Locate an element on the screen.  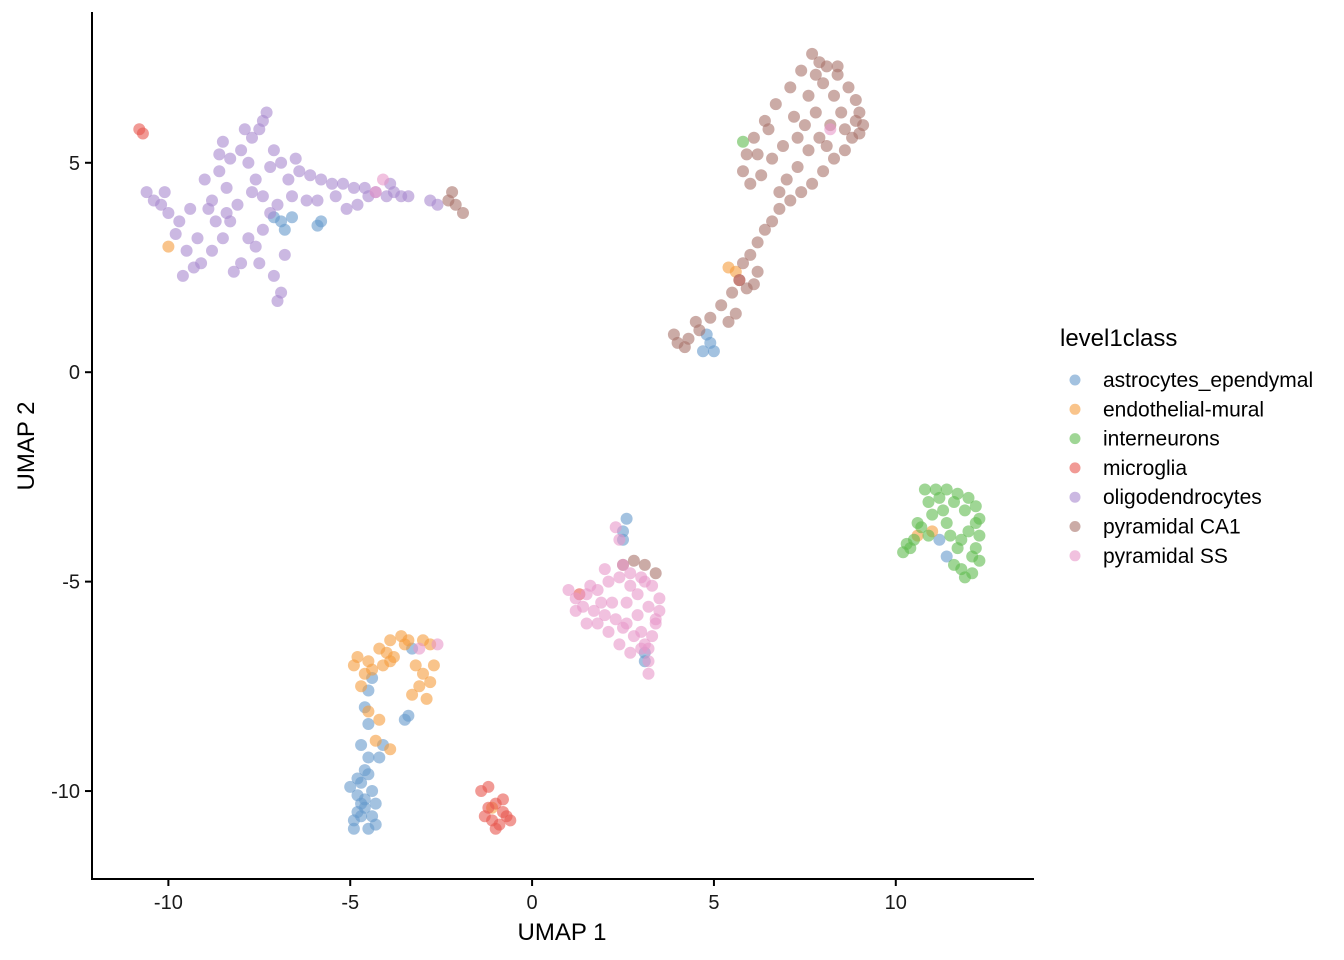
series-oligodendrocytes is located at coordinates (292, 206).